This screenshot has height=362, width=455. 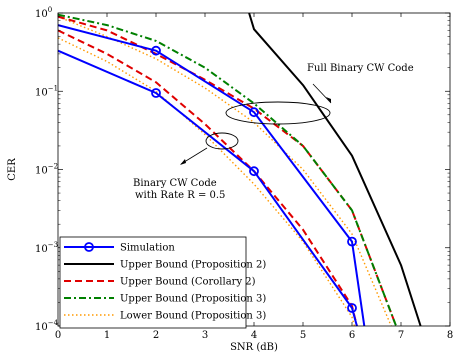 What do you see at coordinates (278, 113) in the screenshot?
I see `annotation-ellipse-full` at bounding box center [278, 113].